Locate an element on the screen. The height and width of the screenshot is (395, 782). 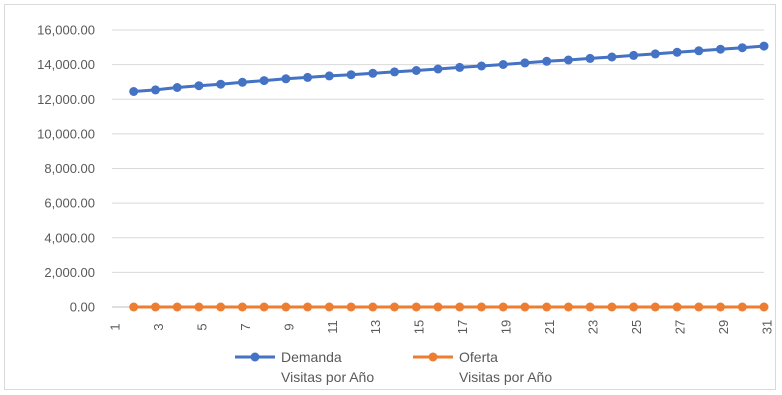
y-tick-label: 6,000.00 is located at coordinates (69, 203).